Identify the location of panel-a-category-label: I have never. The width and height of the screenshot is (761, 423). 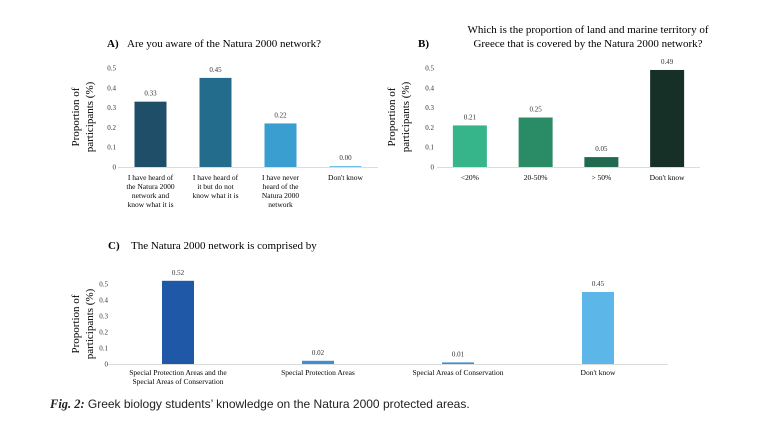
(281, 177).